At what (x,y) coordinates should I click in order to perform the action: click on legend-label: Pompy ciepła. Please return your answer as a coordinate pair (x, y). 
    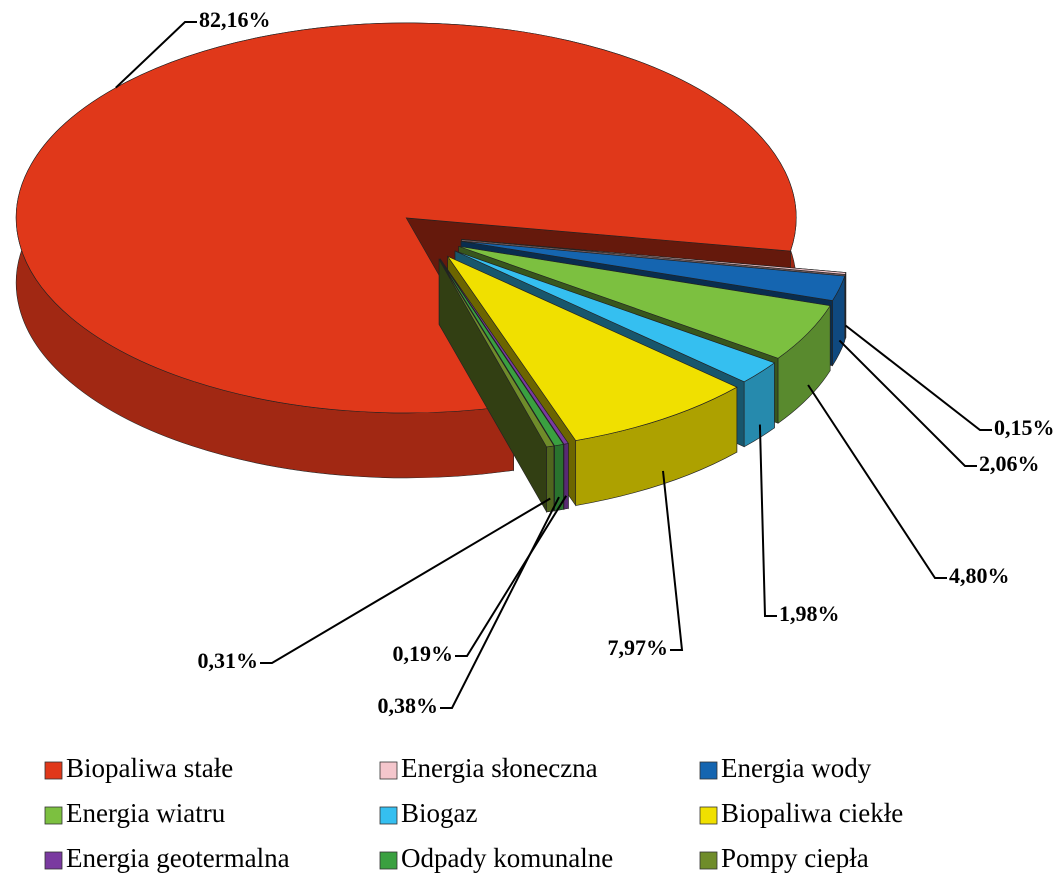
    Looking at the image, I should click on (795, 858).